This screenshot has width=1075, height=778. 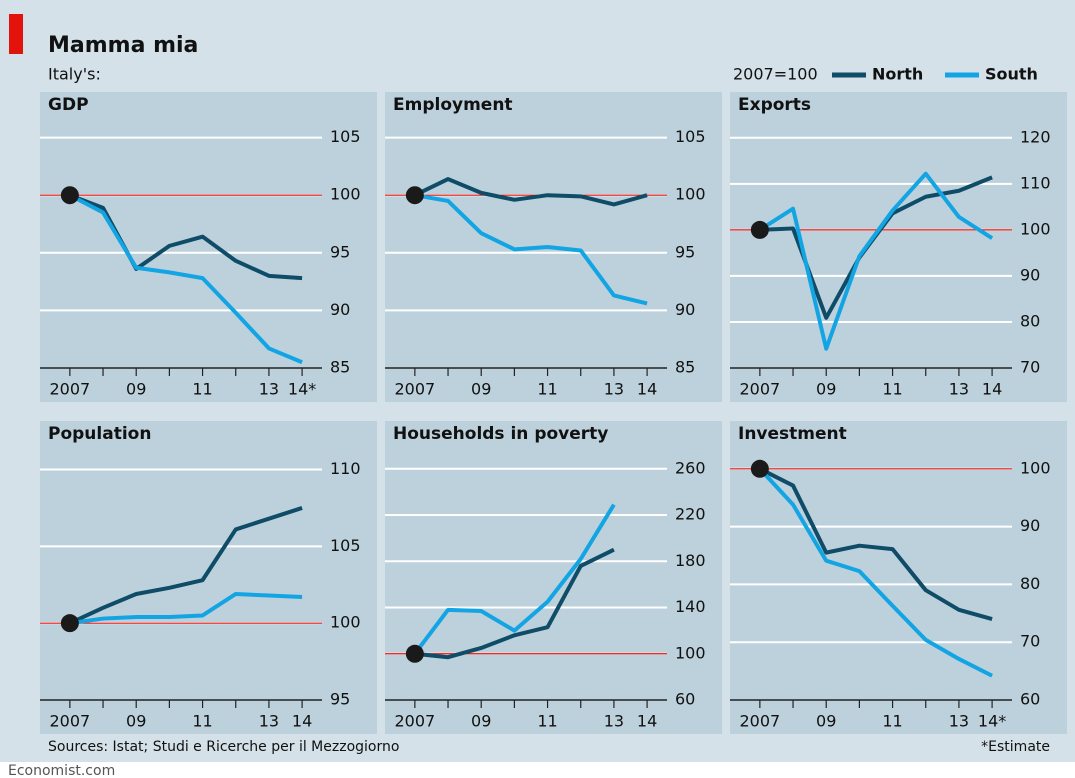 I want to click on y-tick-label: 120, so click(x=1035, y=136).